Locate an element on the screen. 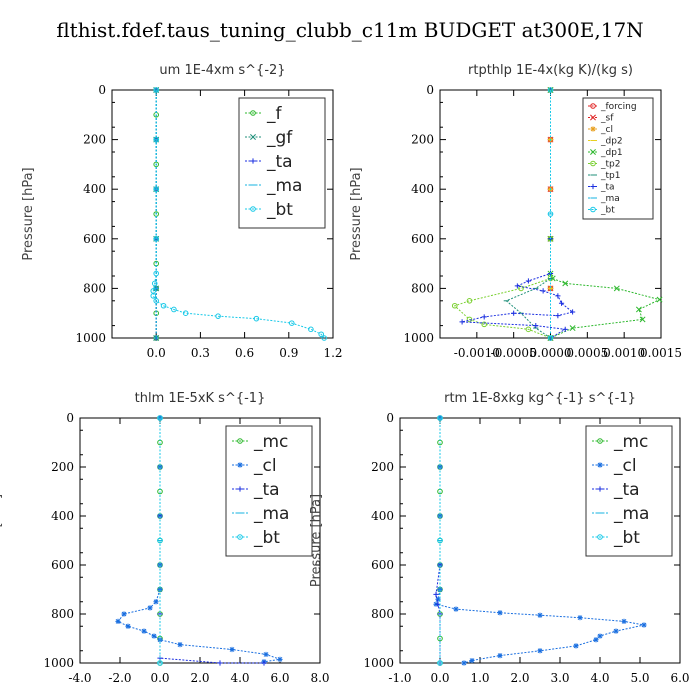 This screenshot has height=700, width=700. panel-title: thlm 1E-5xK s^{-1} is located at coordinates (200, 398).